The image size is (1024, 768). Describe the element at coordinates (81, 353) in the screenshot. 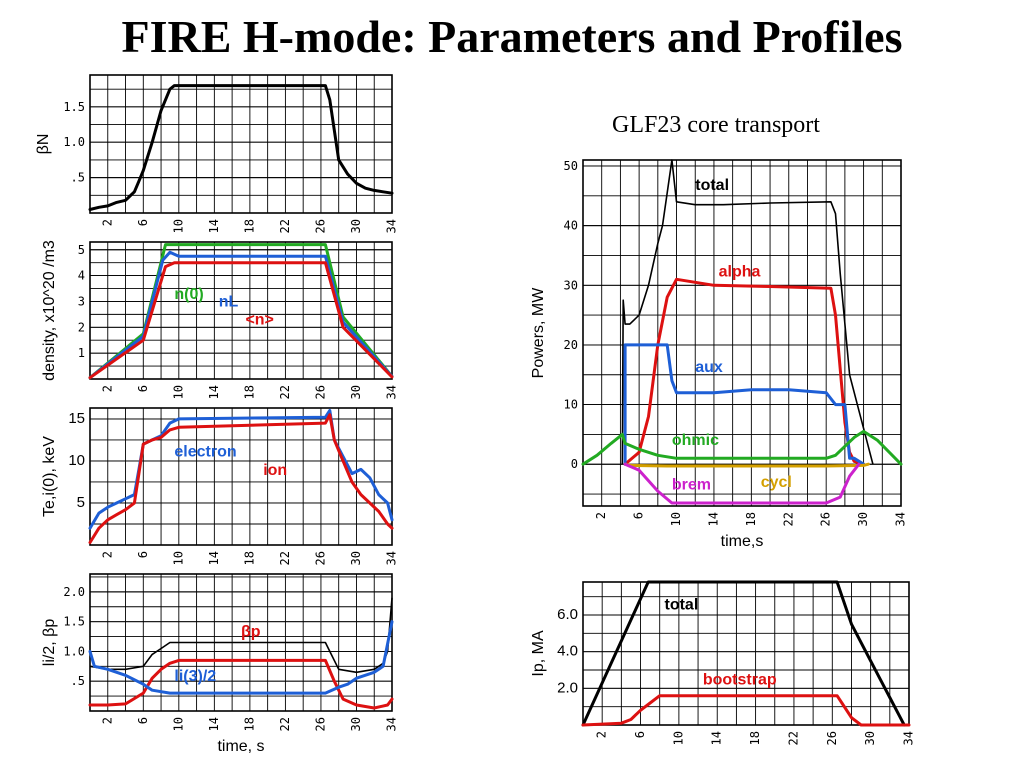

I see `y-tick-label: 1` at that location.